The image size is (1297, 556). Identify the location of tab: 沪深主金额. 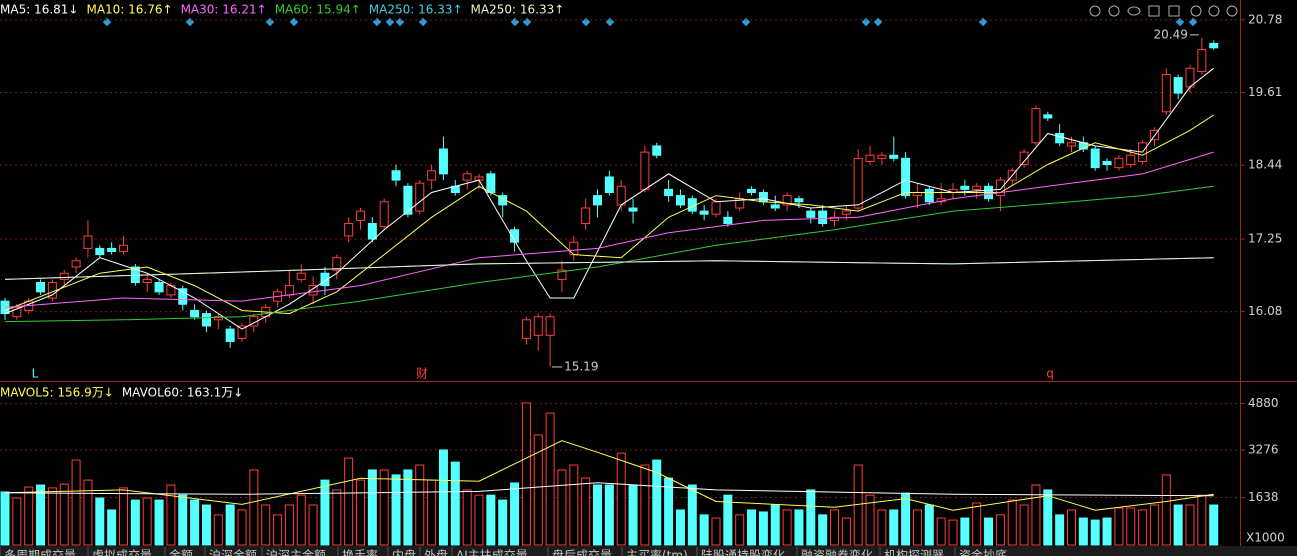
(296, 552).